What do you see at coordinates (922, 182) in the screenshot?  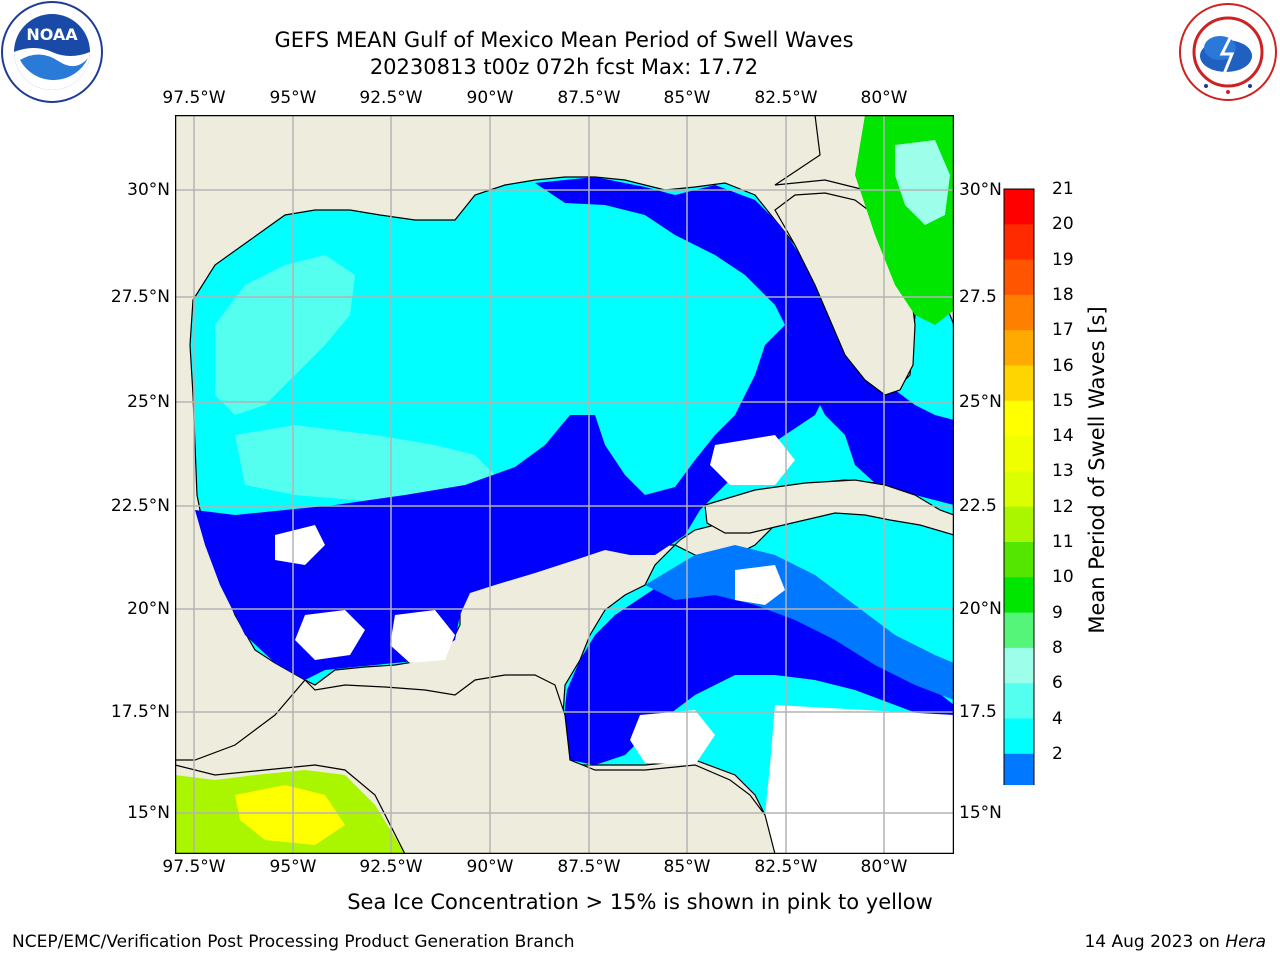 I see `swell-band-atlantic-light` at bounding box center [922, 182].